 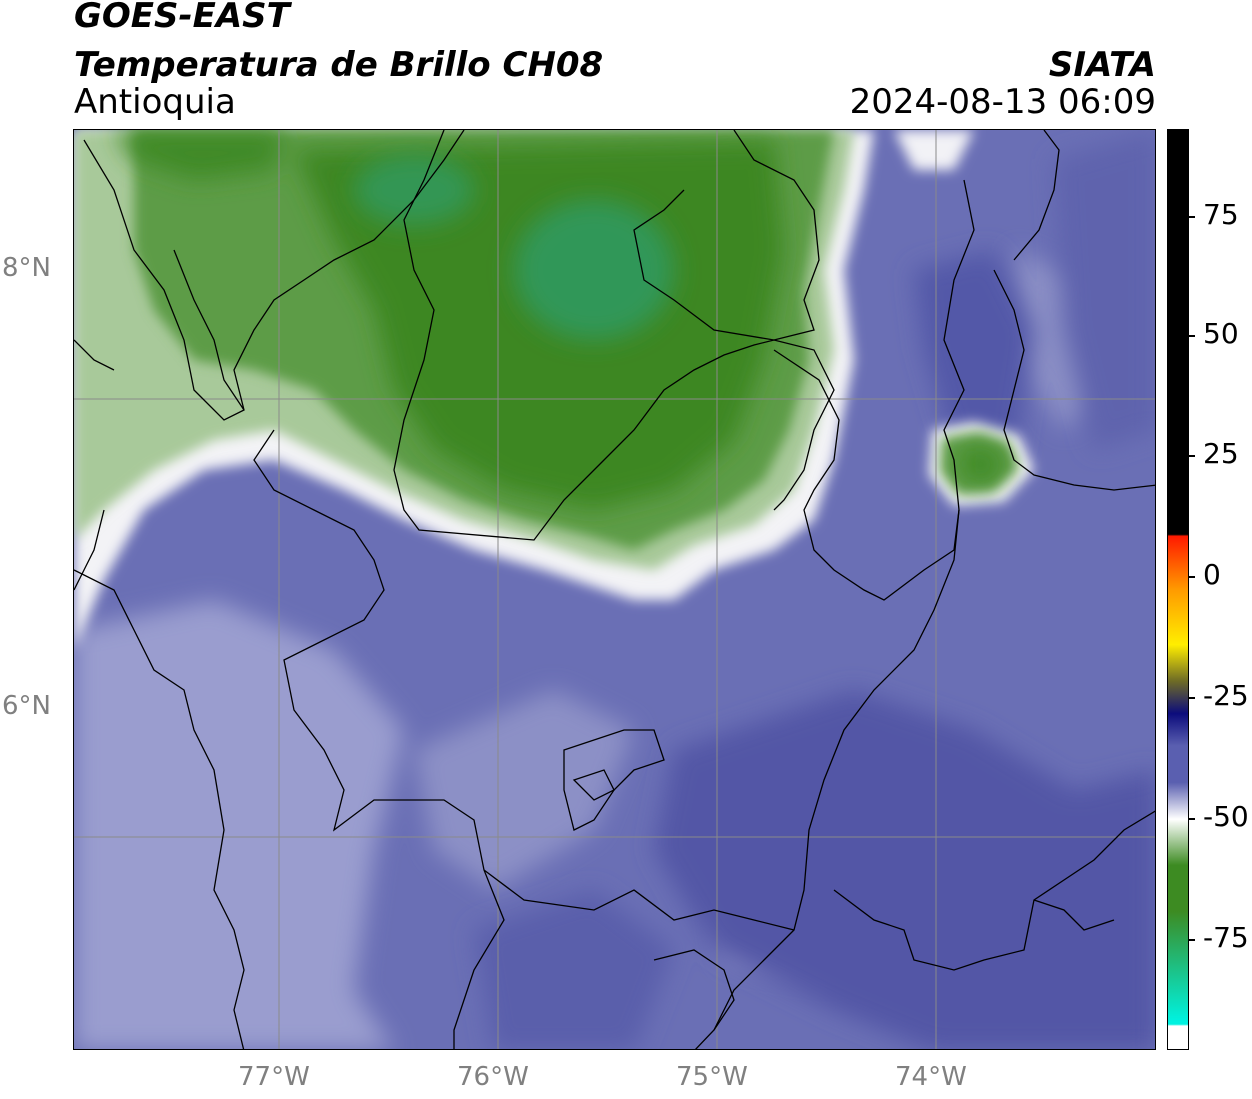 I want to click on lon-tick-label: 77°W, so click(x=274, y=1077).